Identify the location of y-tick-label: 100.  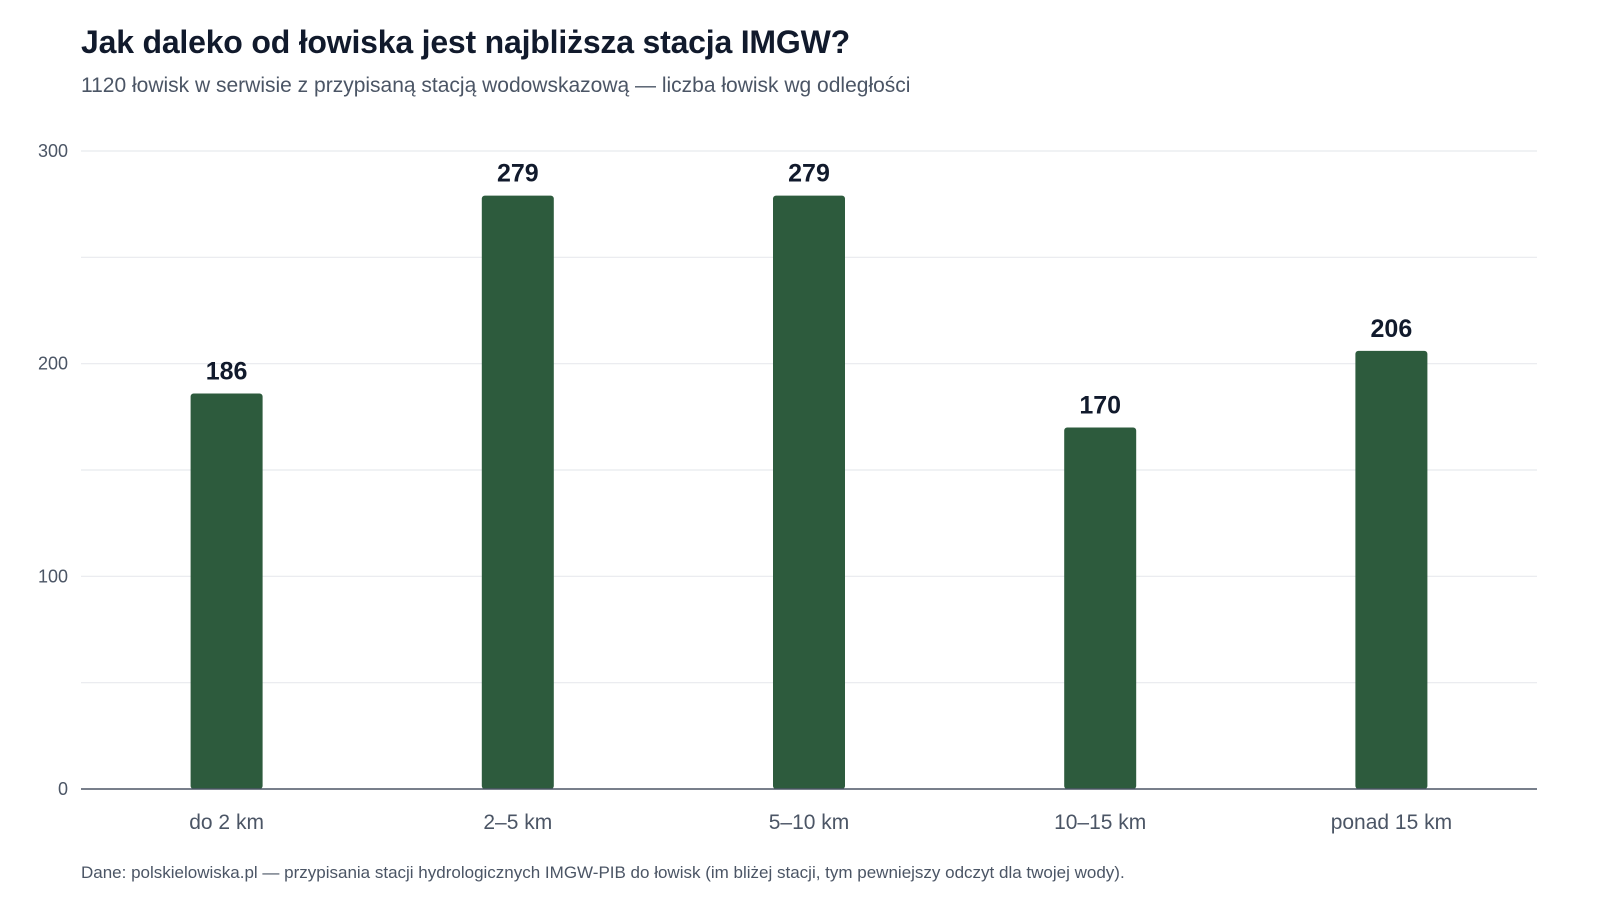
(53, 576).